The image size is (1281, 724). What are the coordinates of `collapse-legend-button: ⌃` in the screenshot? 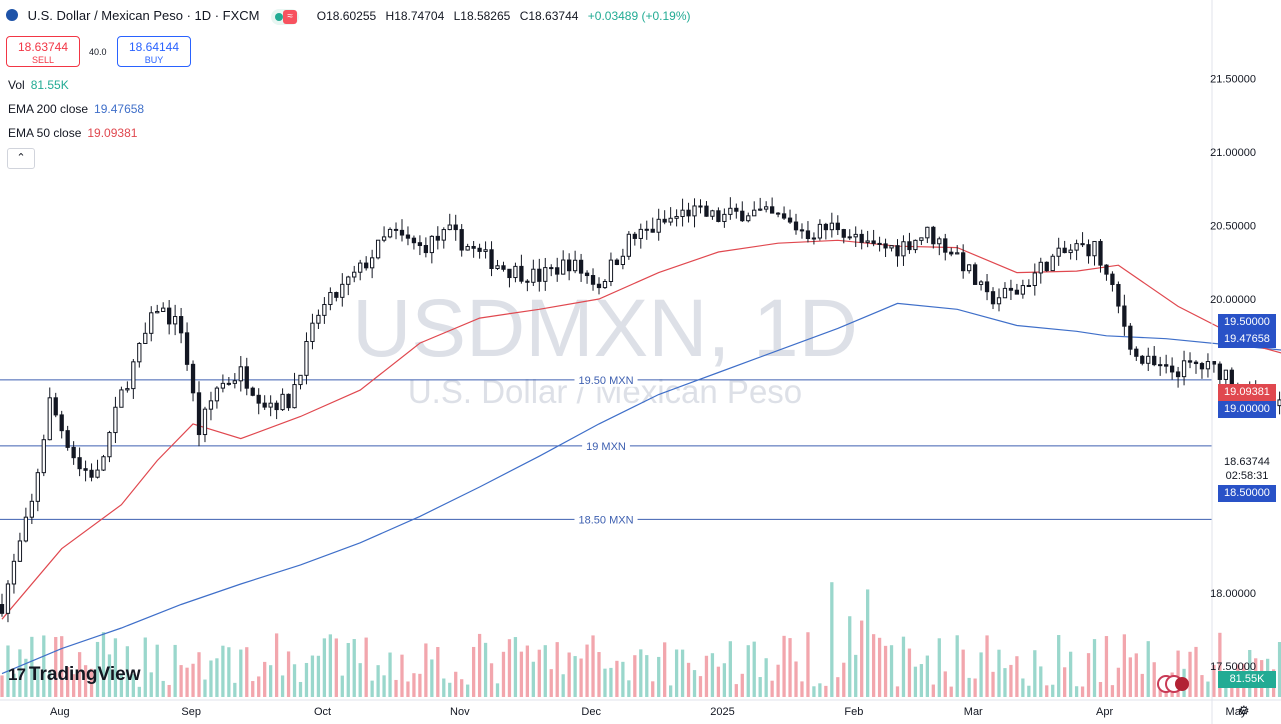 It's located at (21, 158).